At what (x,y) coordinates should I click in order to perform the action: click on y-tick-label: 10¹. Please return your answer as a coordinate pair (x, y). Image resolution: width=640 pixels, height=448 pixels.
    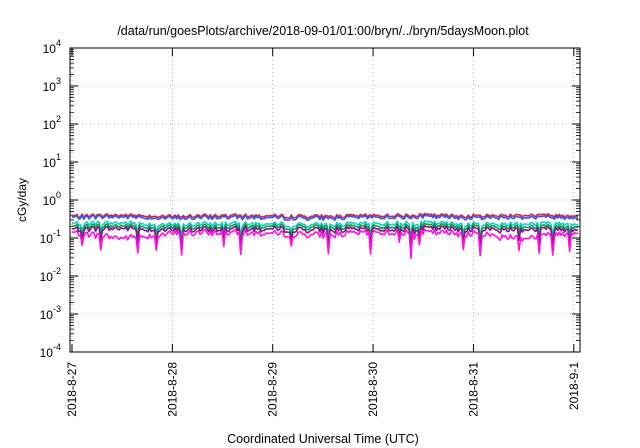
    Looking at the image, I should click on (52, 161).